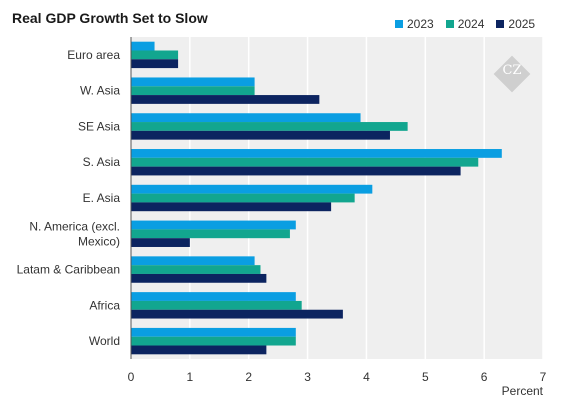 Image resolution: width=568 pixels, height=402 pixels. Describe the element at coordinates (190, 377) in the screenshot. I see `x-tick-label: 1` at that location.